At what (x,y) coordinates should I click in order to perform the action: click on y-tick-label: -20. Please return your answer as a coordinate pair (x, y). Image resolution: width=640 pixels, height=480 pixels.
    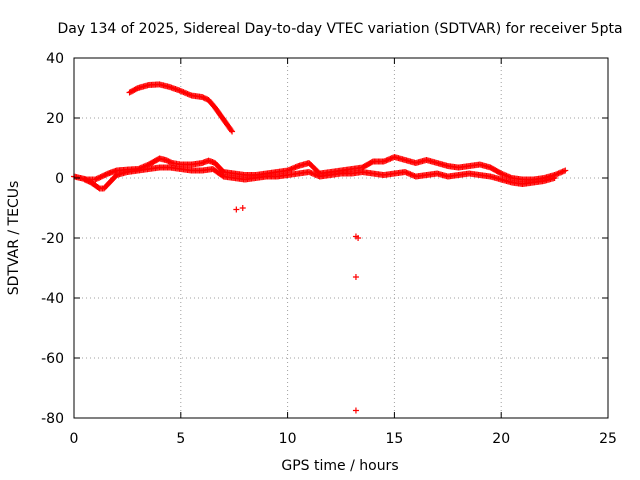
    Looking at the image, I should click on (52, 239).